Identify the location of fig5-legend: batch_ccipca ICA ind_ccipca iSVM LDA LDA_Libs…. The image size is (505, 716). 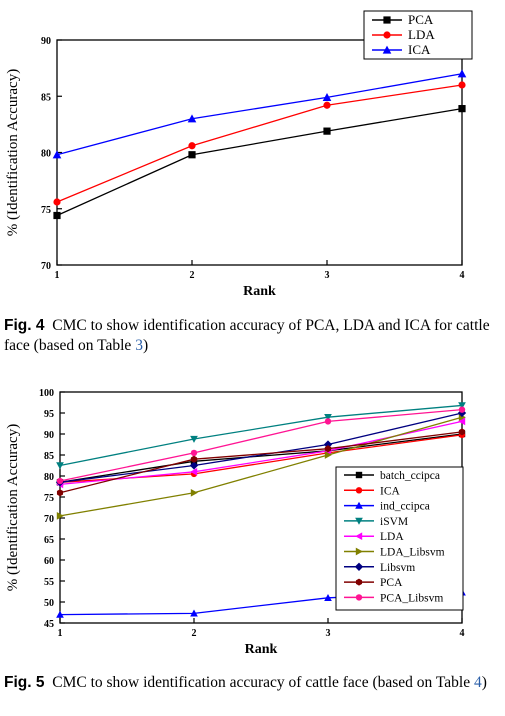
(399, 538).